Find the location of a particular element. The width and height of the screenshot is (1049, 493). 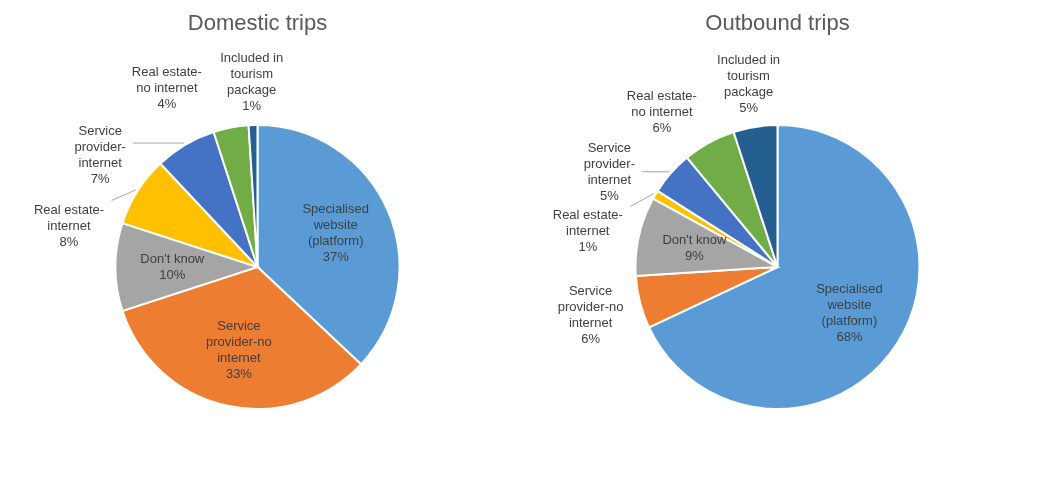

data-label: 7% is located at coordinates (100, 179).